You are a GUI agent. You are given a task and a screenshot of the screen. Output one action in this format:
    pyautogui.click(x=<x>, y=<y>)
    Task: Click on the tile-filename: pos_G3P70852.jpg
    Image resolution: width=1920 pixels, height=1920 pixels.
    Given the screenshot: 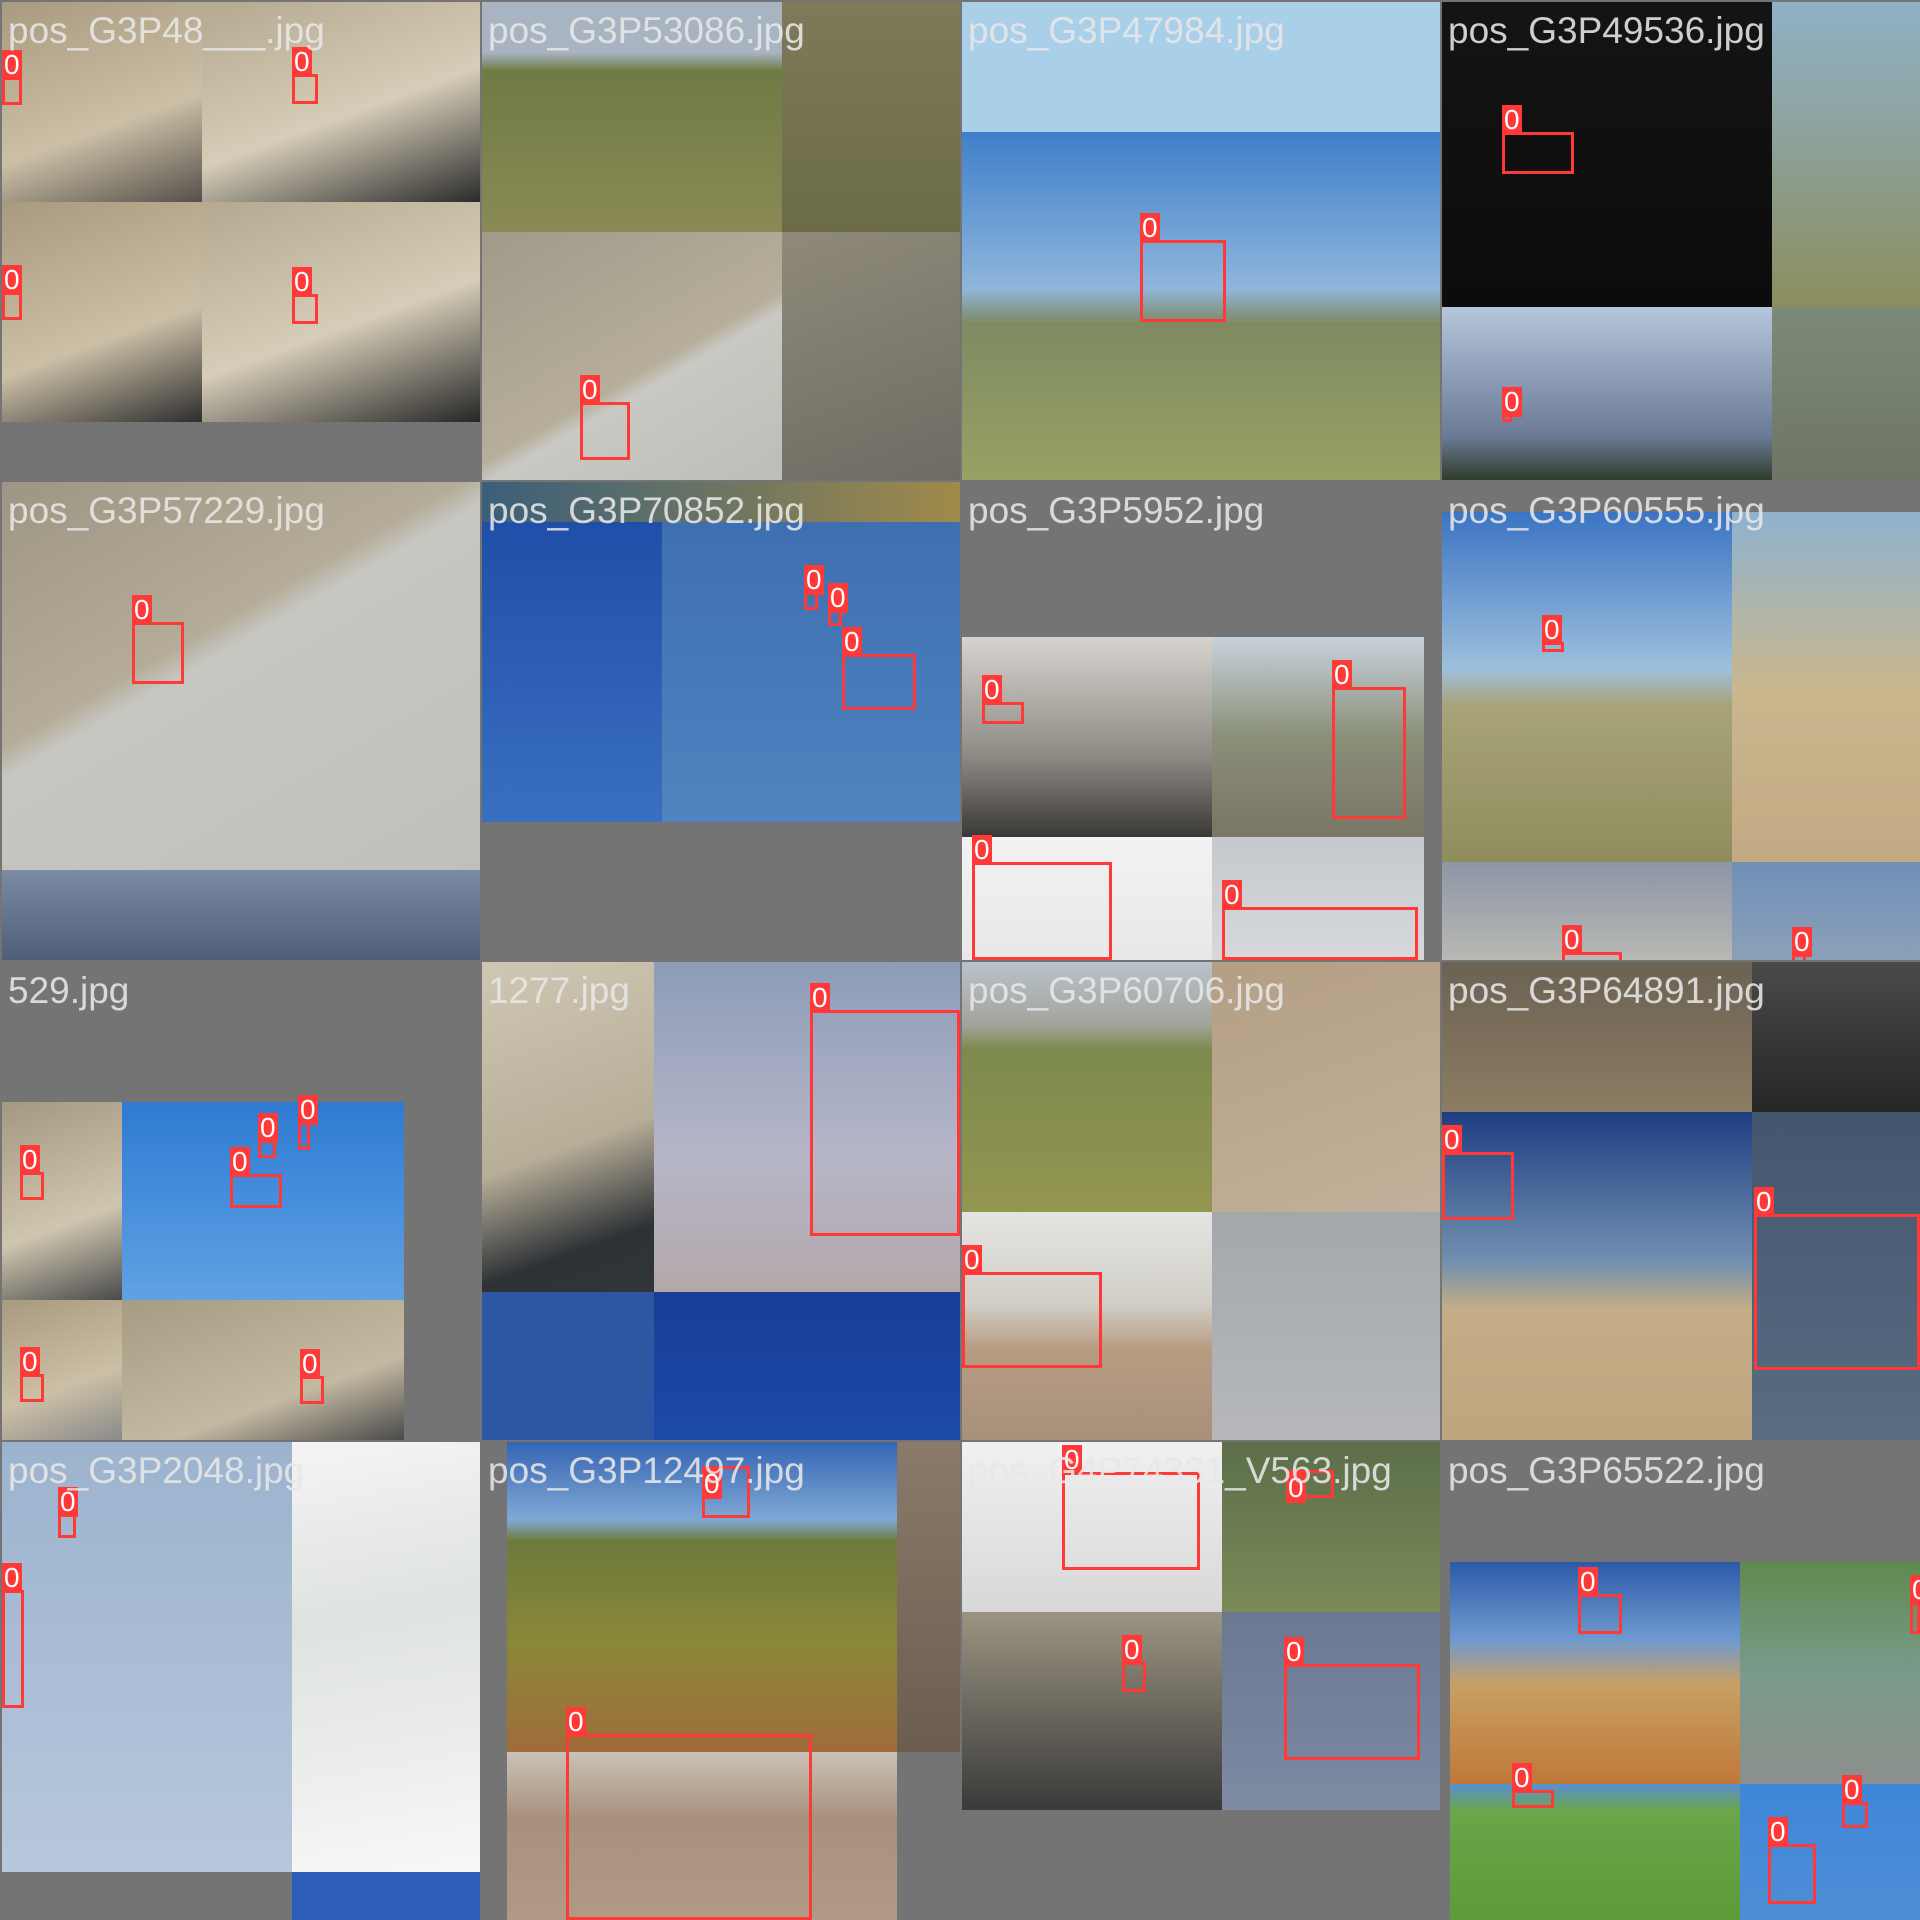 What is the action you would take?
    pyautogui.click(x=646, y=510)
    